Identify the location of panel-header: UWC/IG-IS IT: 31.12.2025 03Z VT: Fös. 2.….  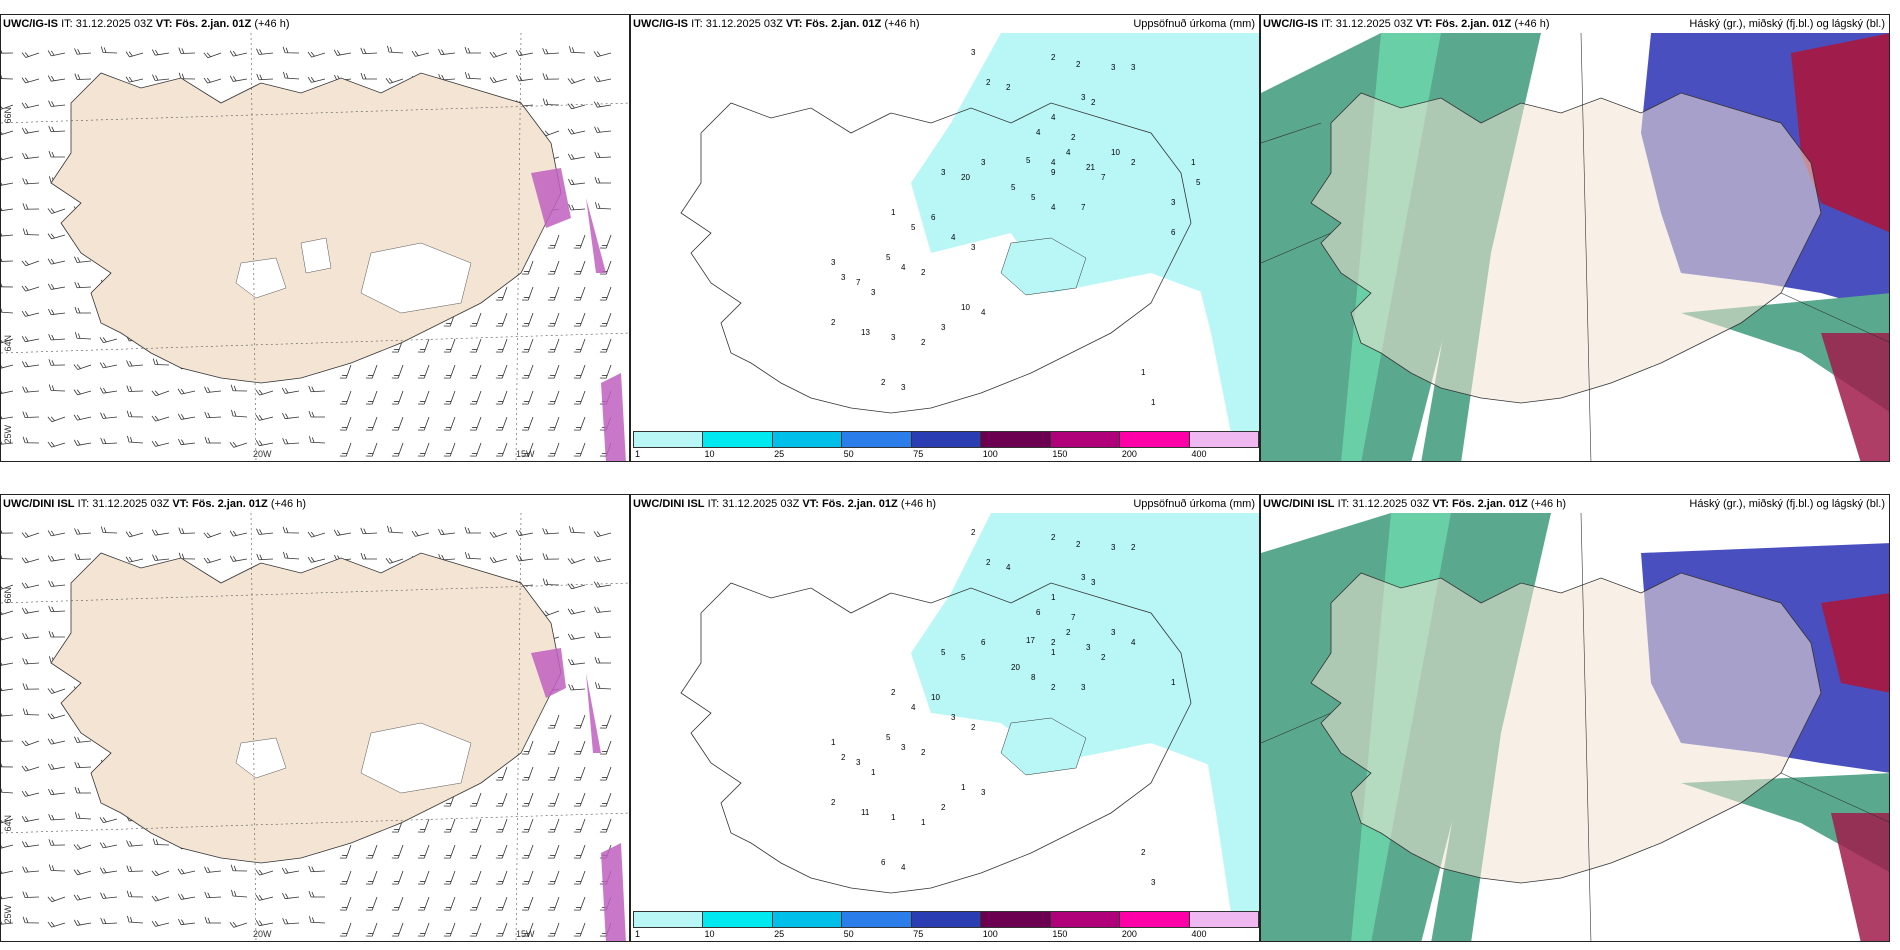
(146, 24).